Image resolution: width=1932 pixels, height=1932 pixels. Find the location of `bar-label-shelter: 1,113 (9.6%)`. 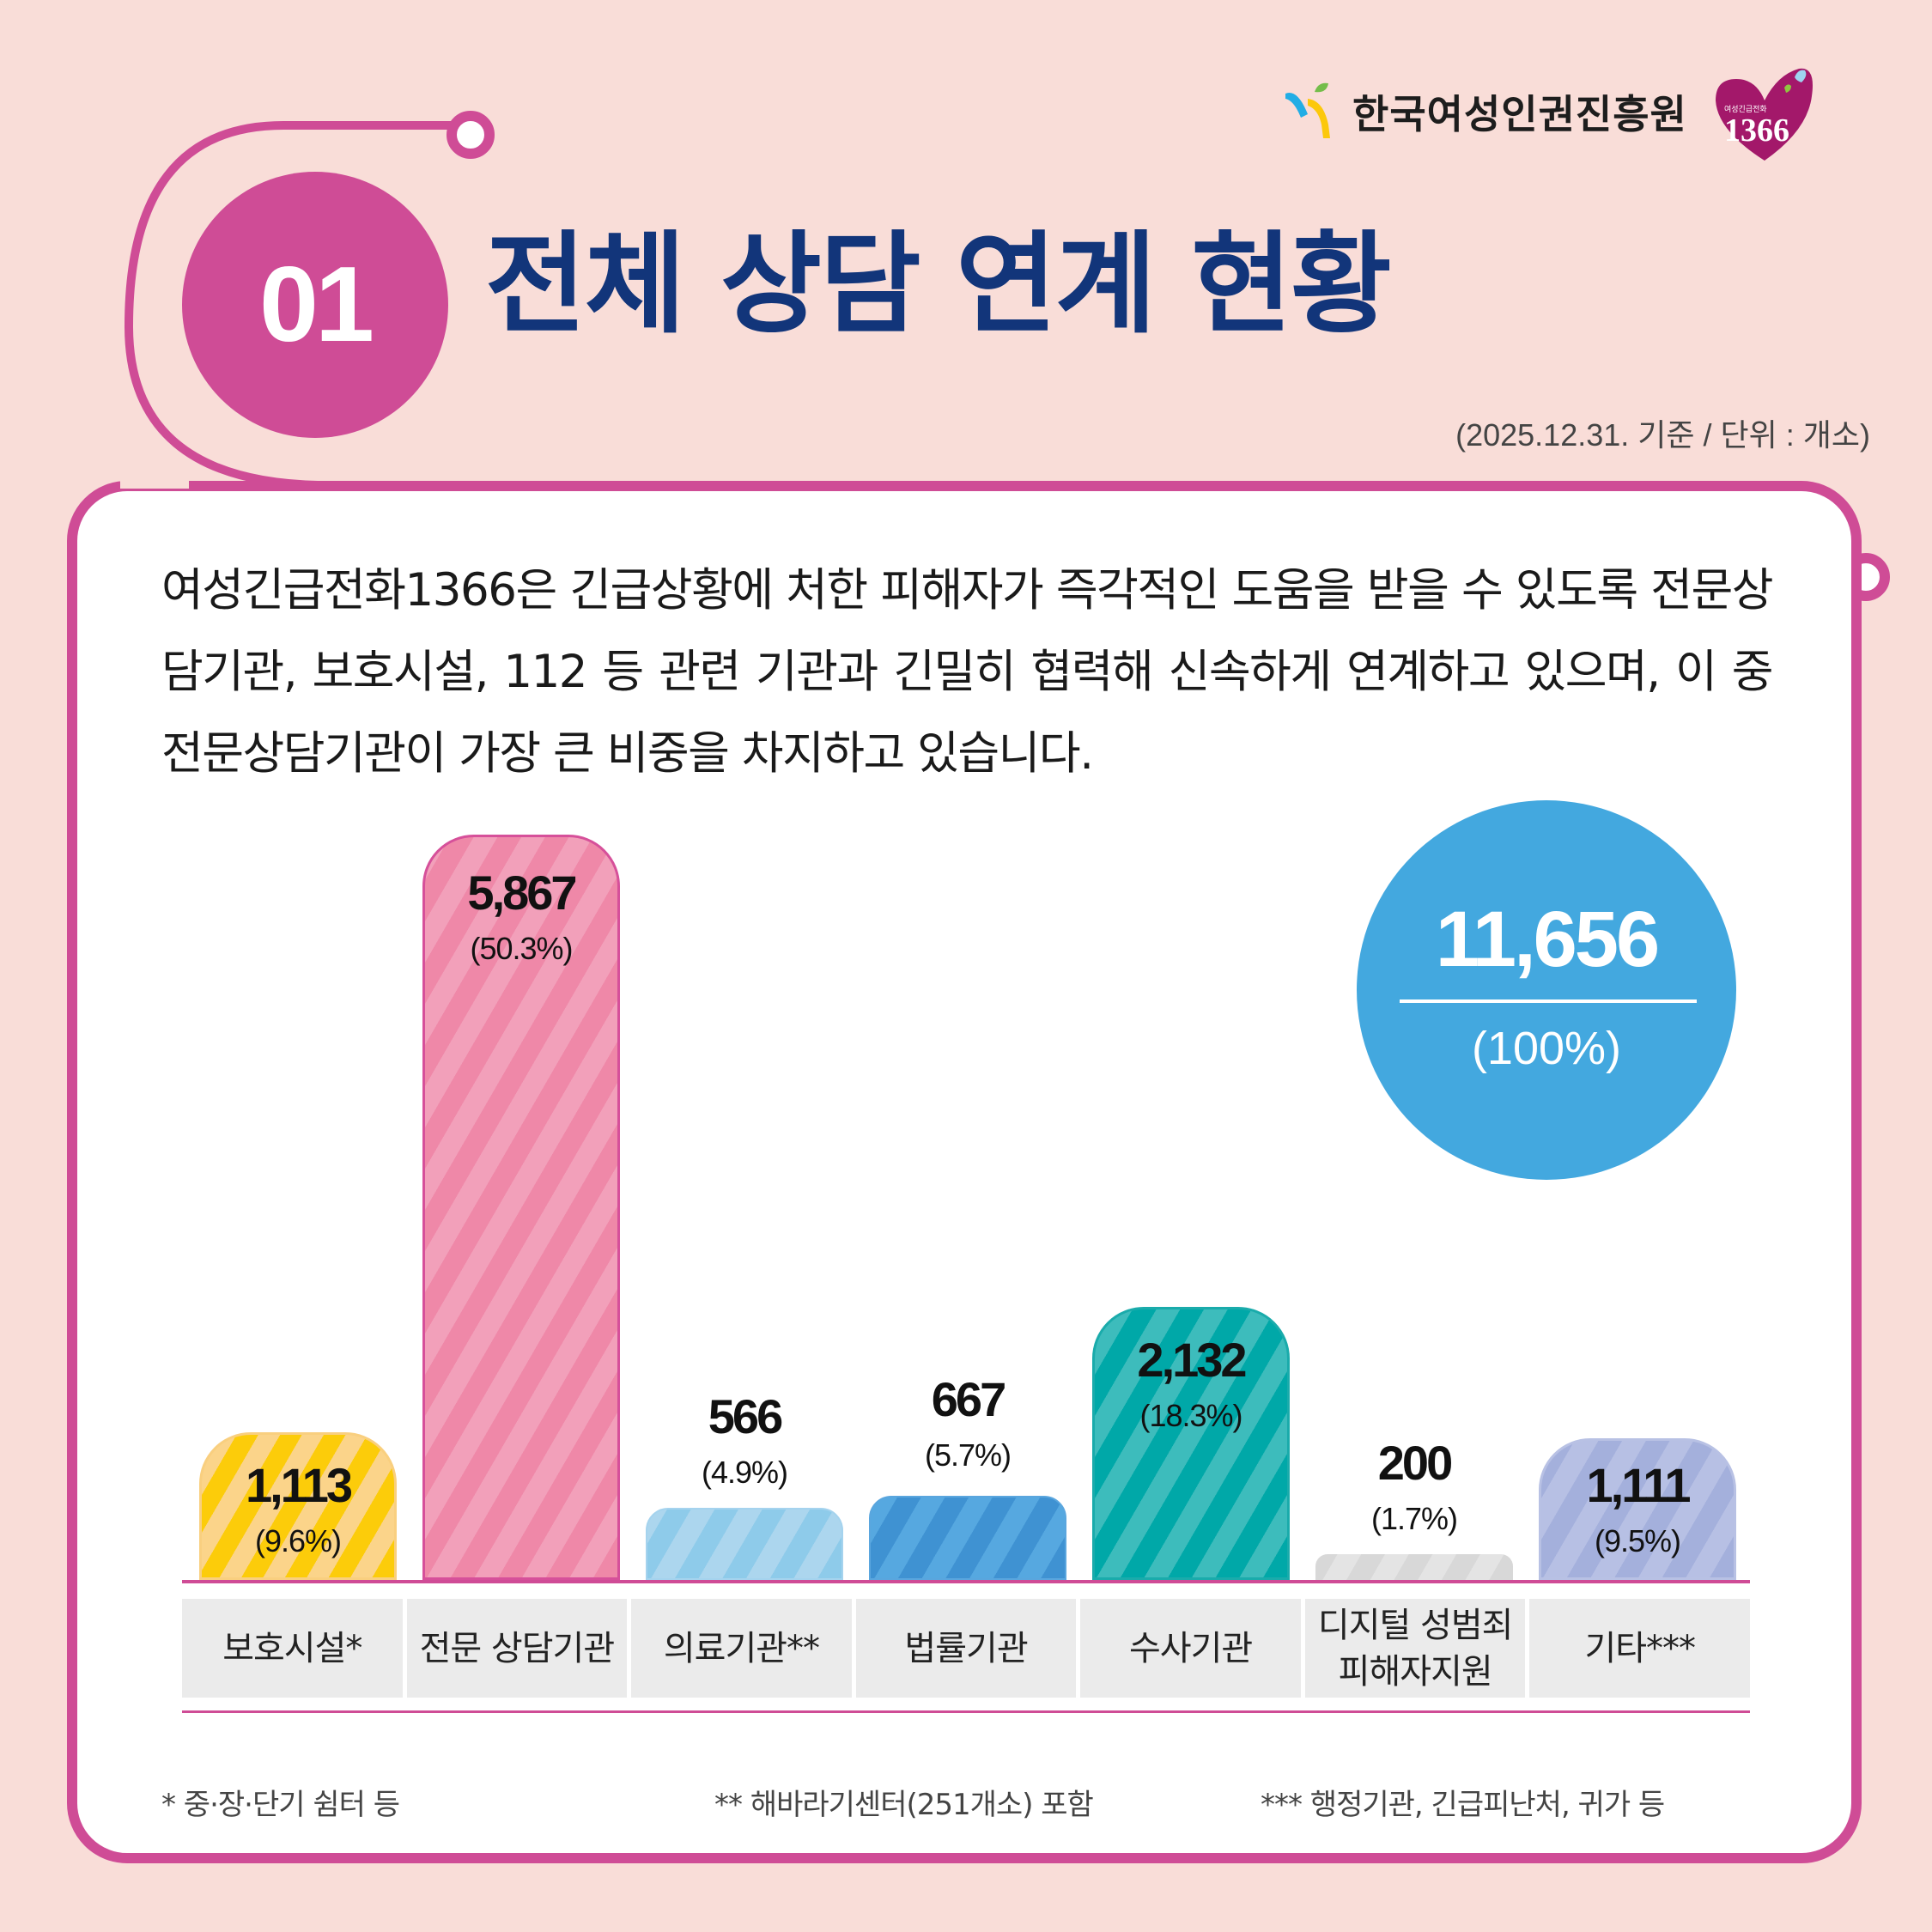

bar-label-shelter: 1,113 (9.6%) is located at coordinates (299, 1508).